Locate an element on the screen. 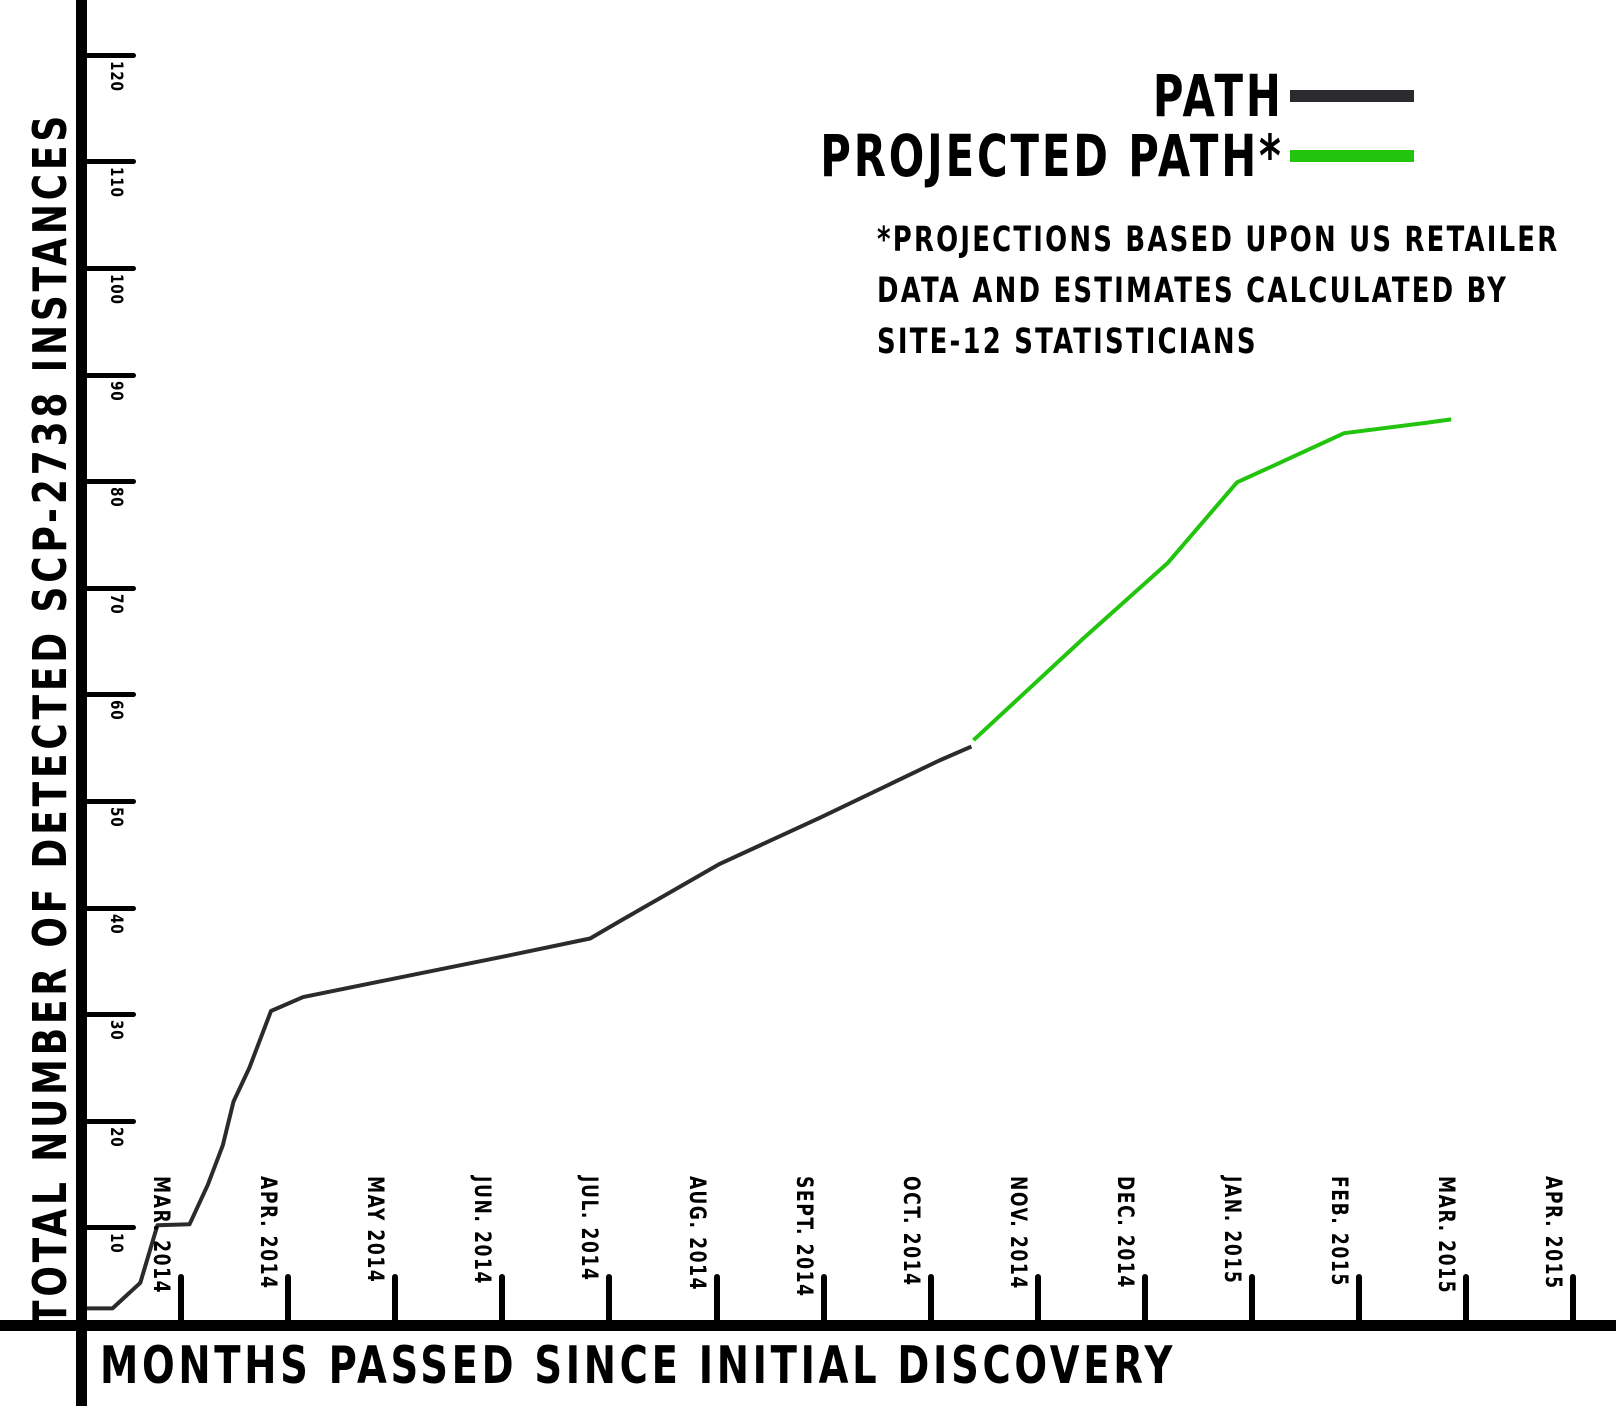  y-tick-label: 110 is located at coordinates (116, 183).